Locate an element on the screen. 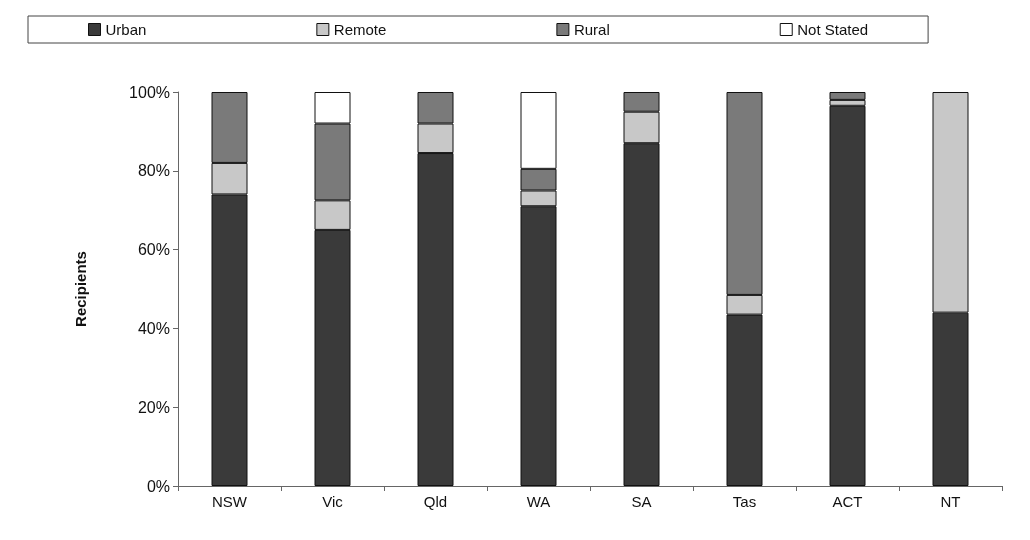 Image resolution: width=1030 pixels, height=540 pixels. y-tick-label: 60% is located at coordinates (153, 250).